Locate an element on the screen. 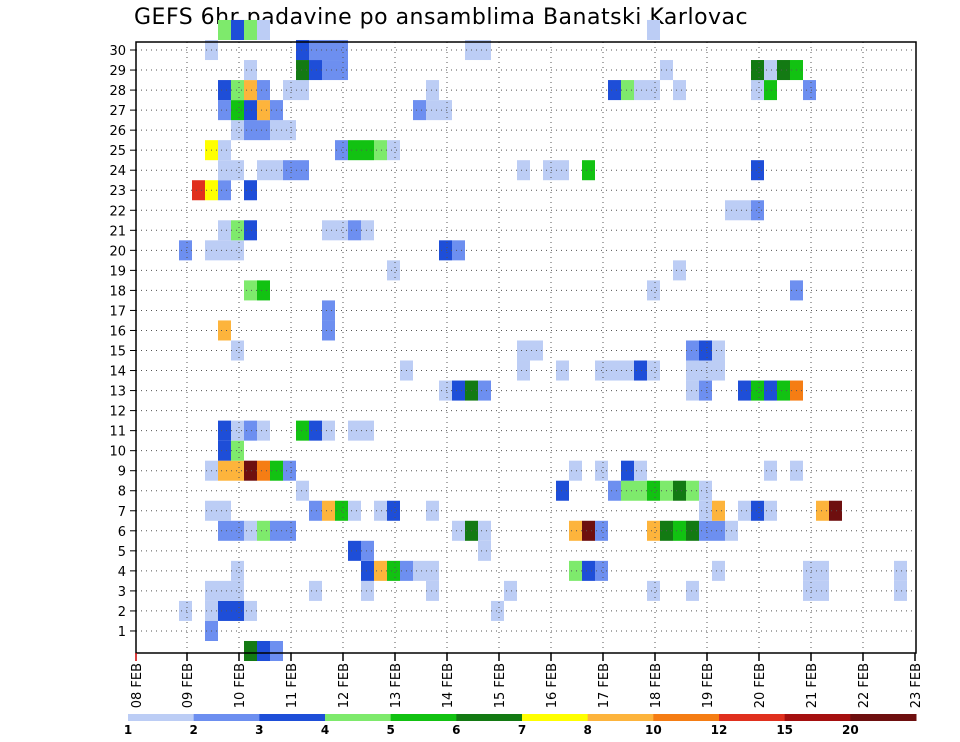  y-tick-label: 7 is located at coordinates (122, 512).